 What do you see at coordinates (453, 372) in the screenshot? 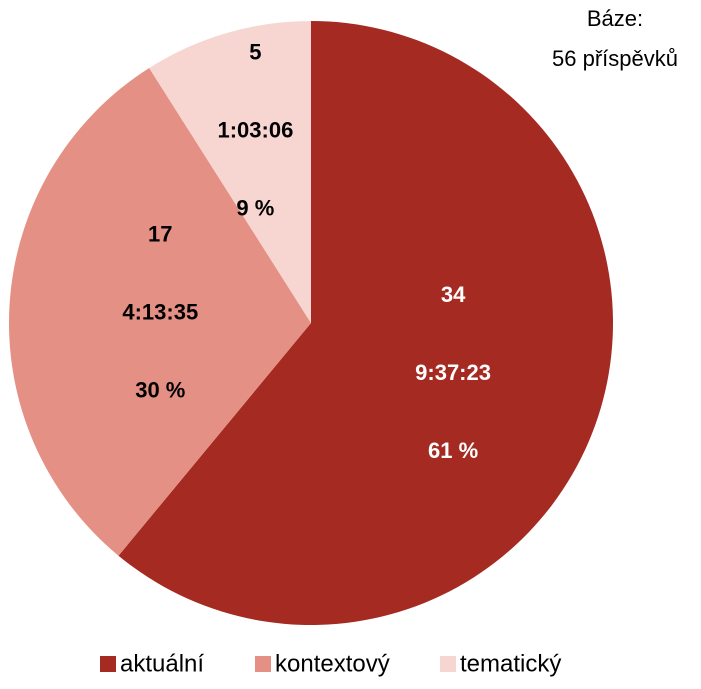
I see `data-label: 9:37:23` at bounding box center [453, 372].